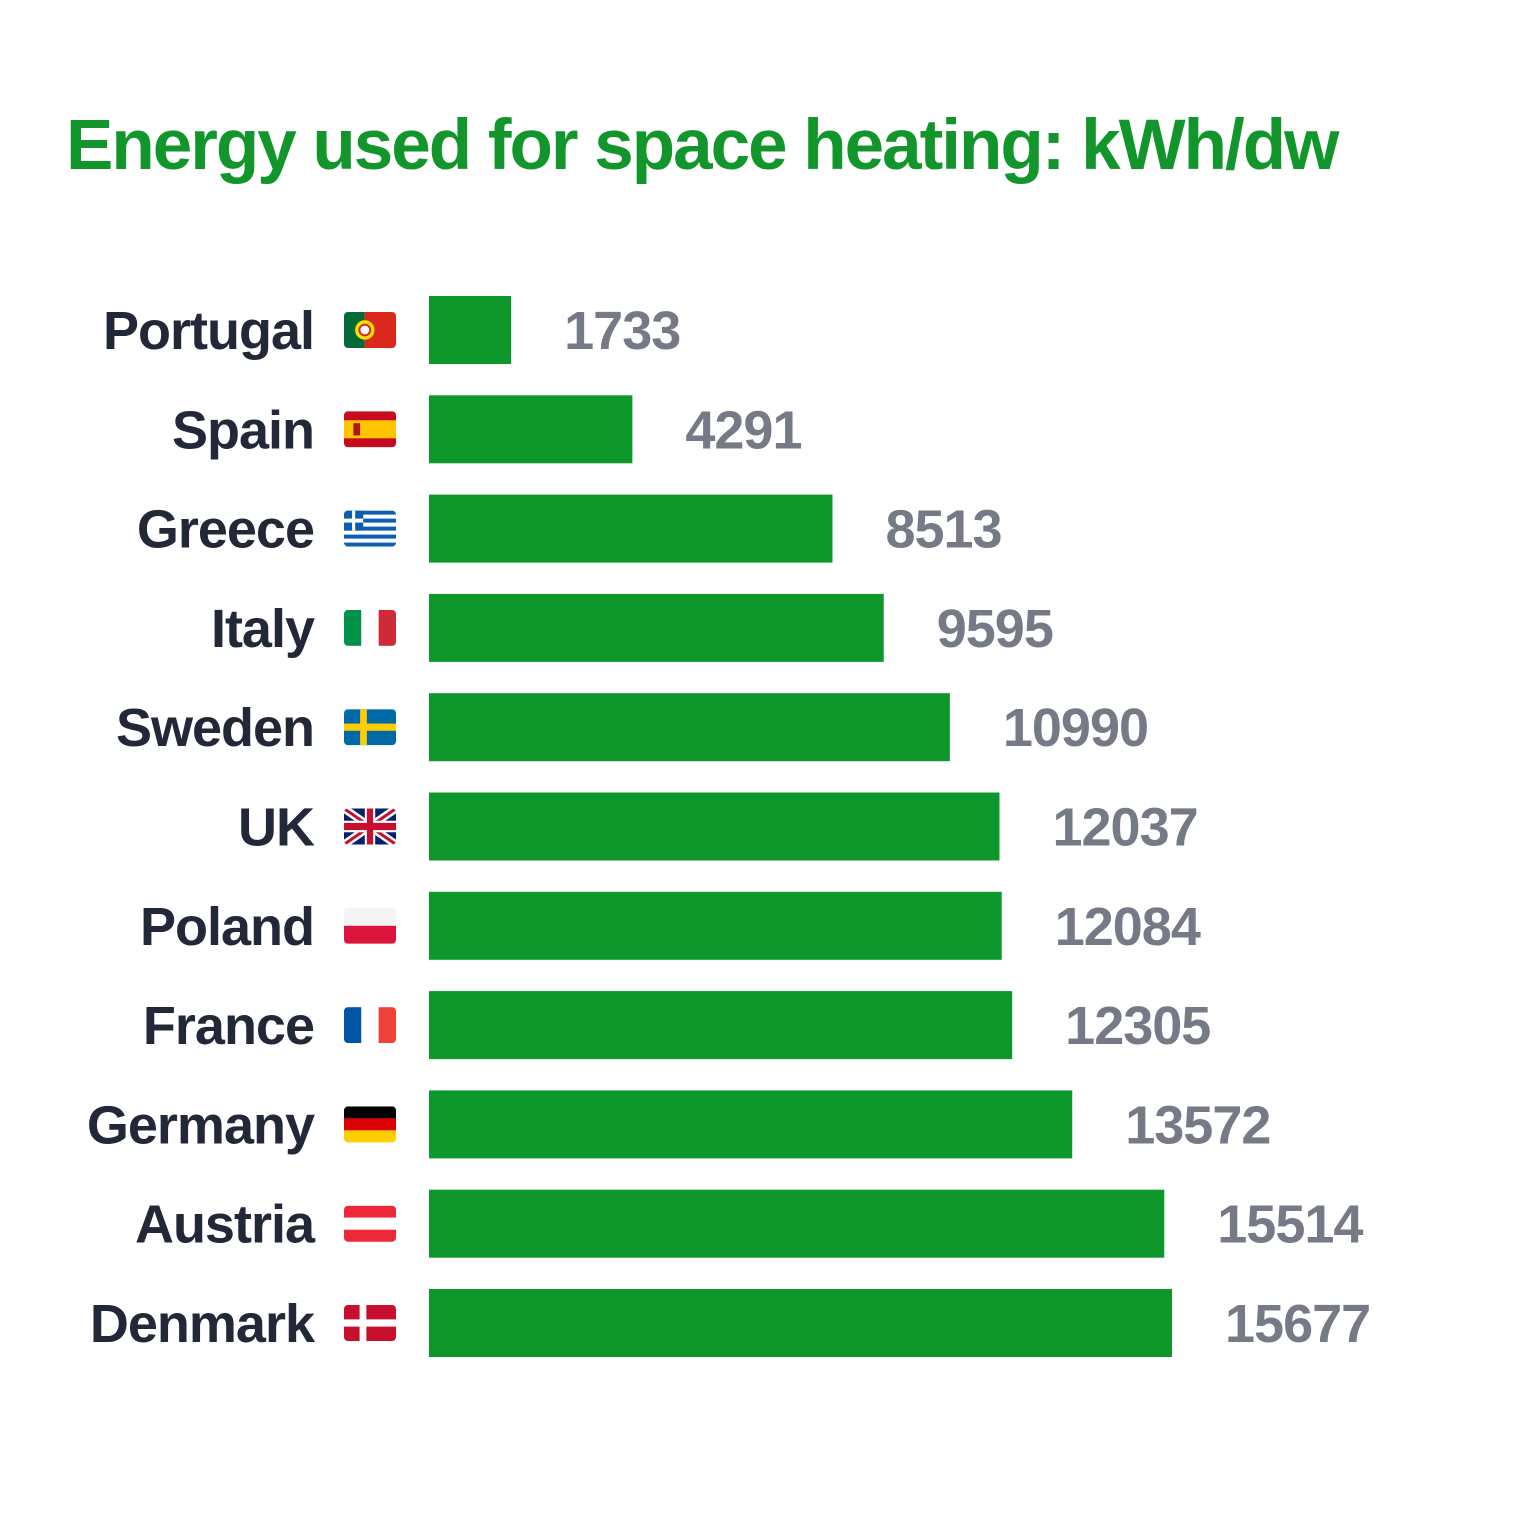 This screenshot has height=1513, width=1513. Describe the element at coordinates (370, 429) in the screenshot. I see `spain-flag-icon` at that location.